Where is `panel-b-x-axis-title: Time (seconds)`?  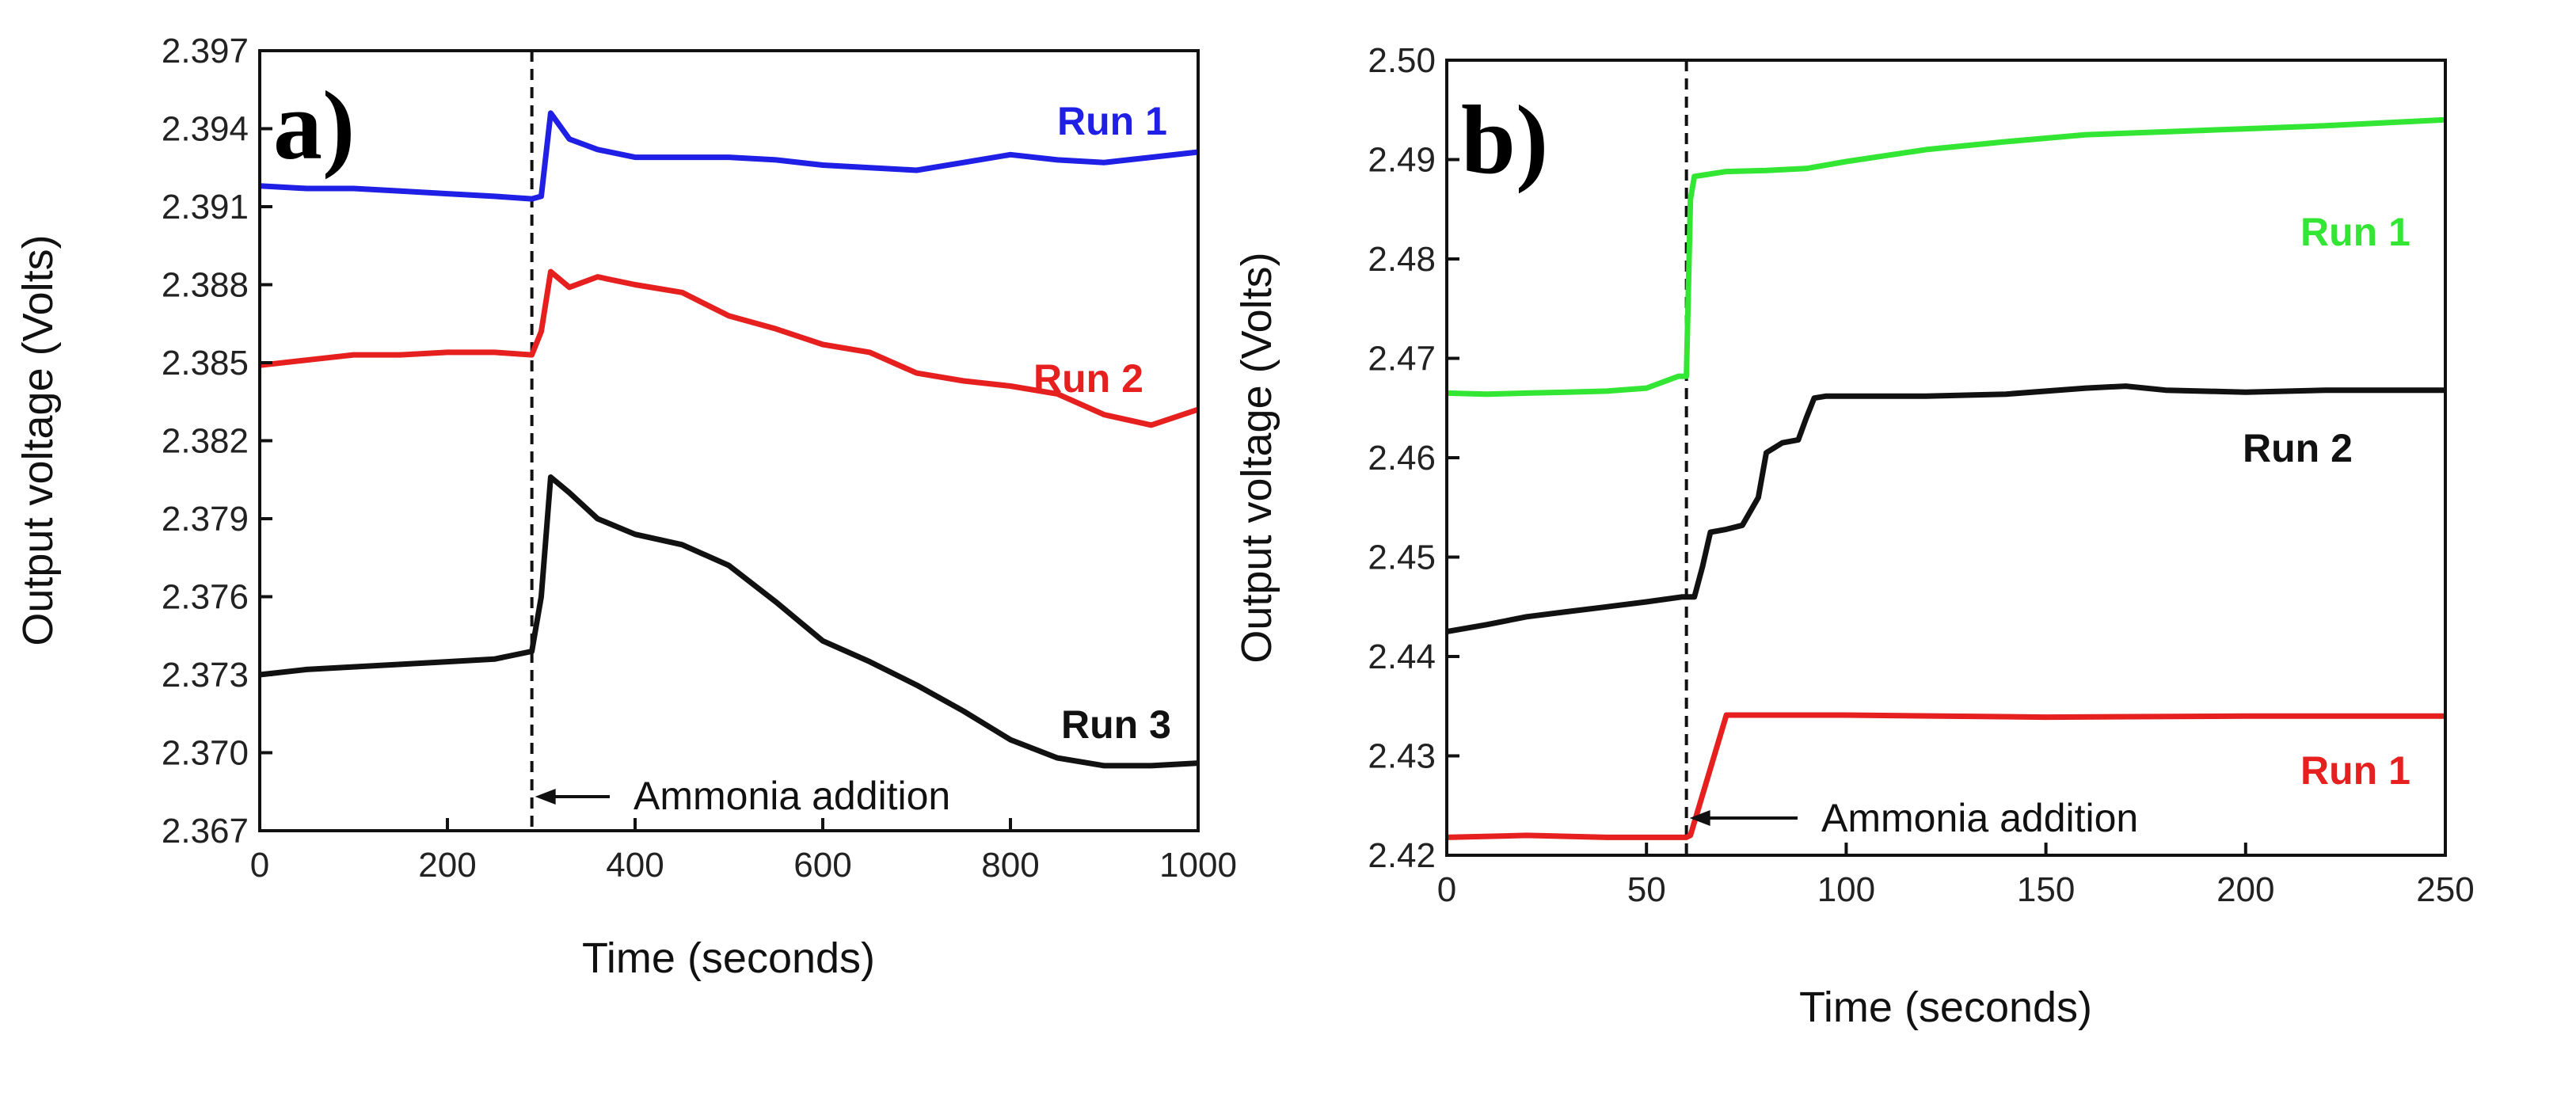 panel-b-x-axis-title: Time (seconds) is located at coordinates (1945, 1007).